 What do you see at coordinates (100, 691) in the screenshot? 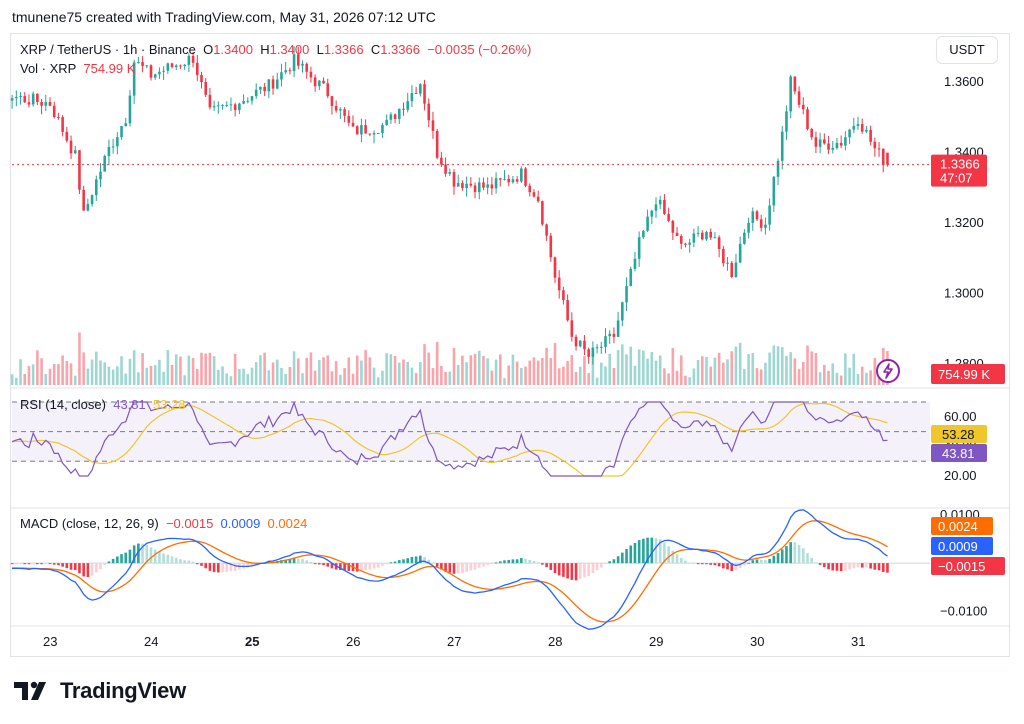
I see `tradingview-logo: TradingView` at bounding box center [100, 691].